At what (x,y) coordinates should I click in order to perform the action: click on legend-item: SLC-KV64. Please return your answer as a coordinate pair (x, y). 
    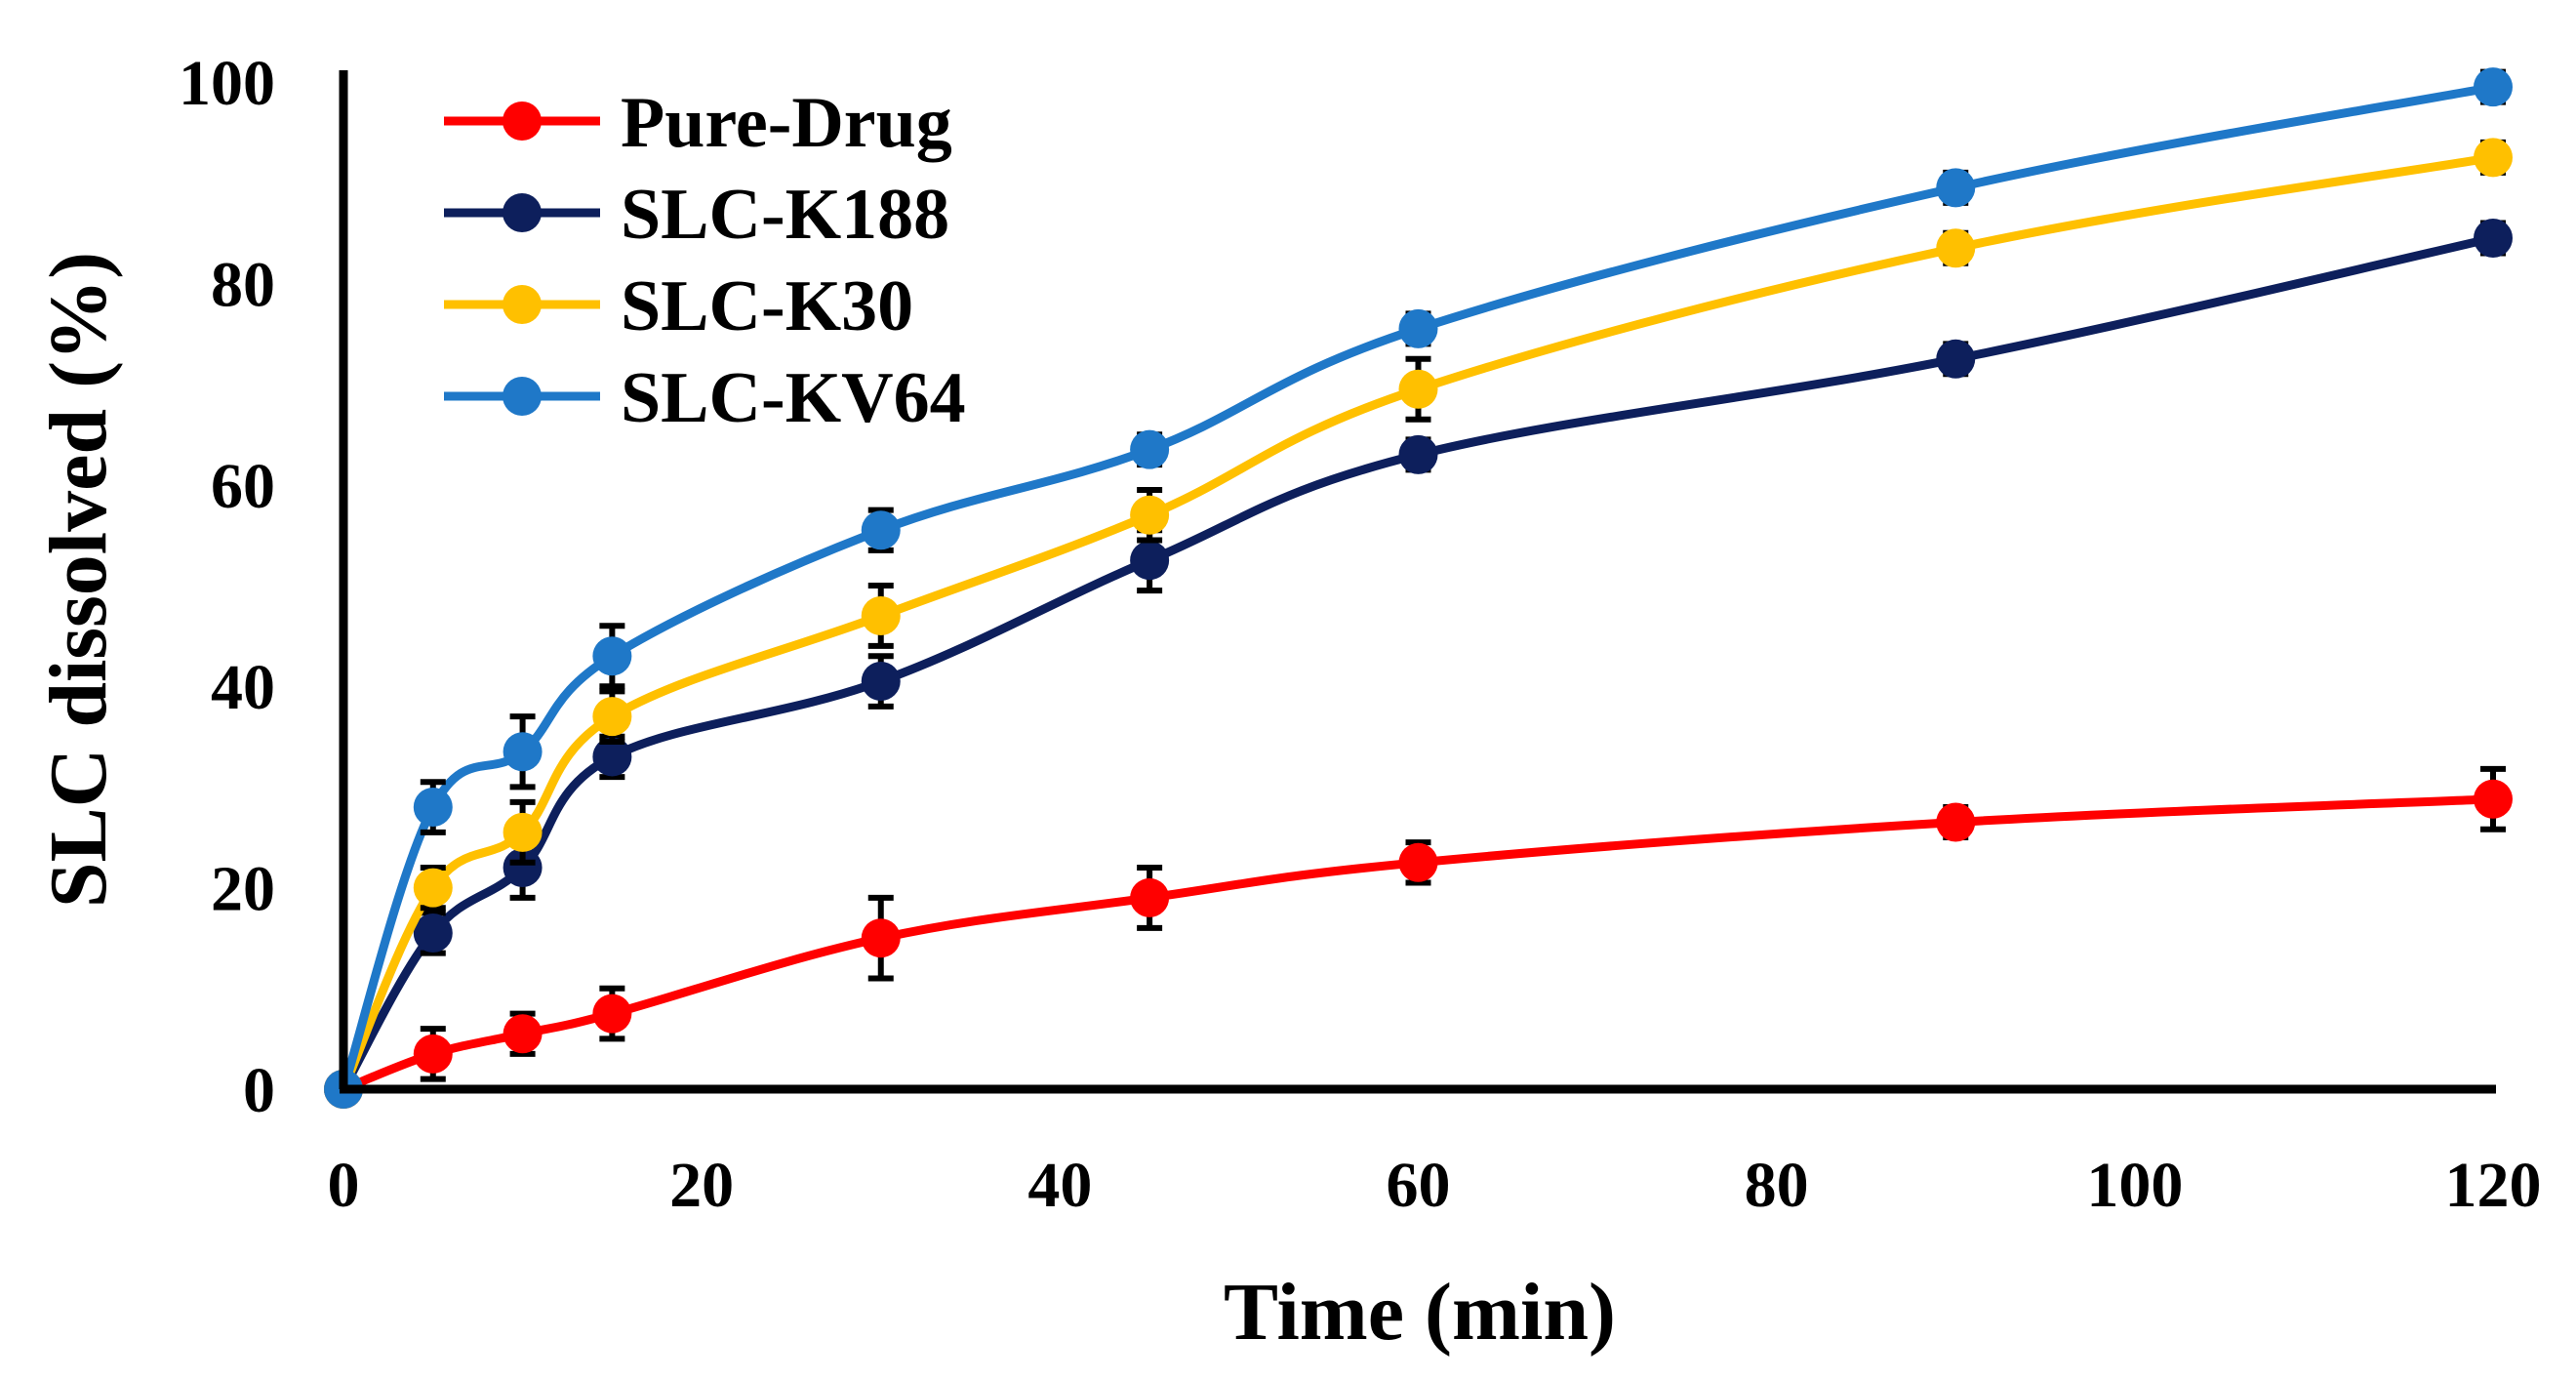
    Looking at the image, I should click on (705, 398).